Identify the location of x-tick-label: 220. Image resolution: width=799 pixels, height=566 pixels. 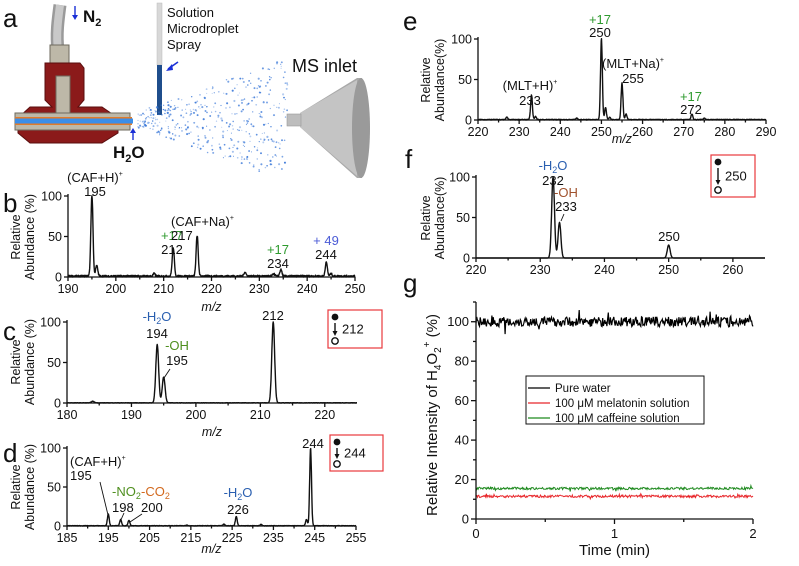
(476, 270).